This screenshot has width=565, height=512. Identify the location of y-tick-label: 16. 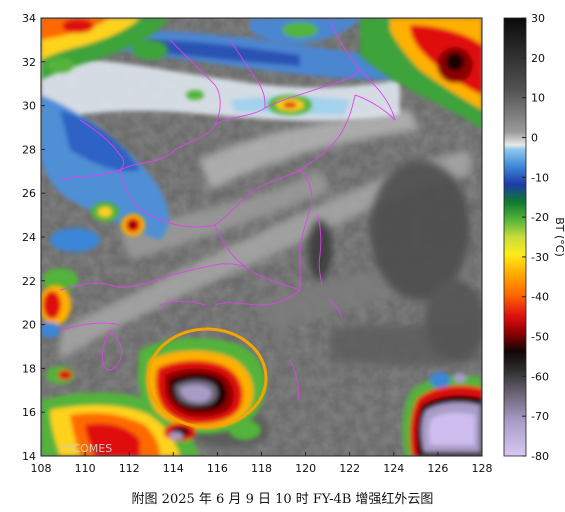
(29, 412).